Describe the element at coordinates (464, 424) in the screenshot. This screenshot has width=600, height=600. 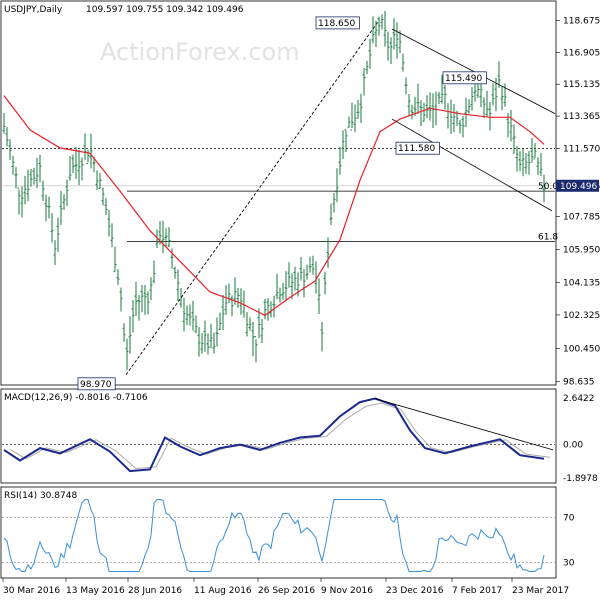
I see `macd-trend-line` at that location.